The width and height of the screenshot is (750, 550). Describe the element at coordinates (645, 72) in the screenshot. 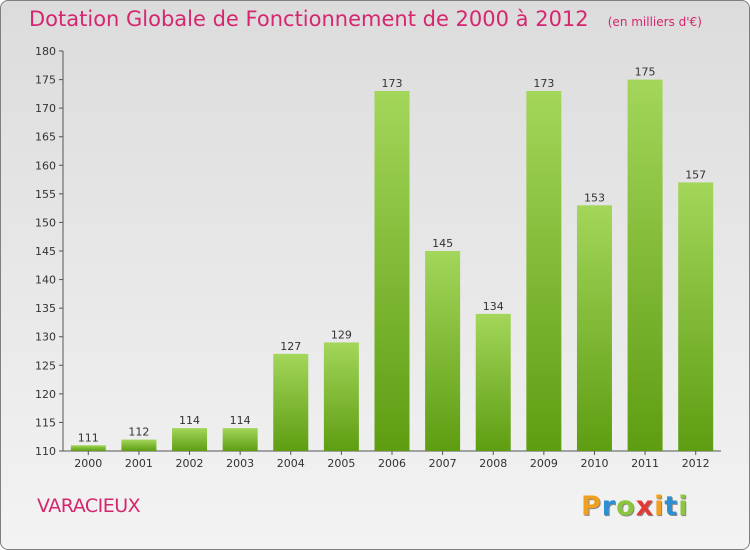

I see `bar-value-label: 175` at that location.